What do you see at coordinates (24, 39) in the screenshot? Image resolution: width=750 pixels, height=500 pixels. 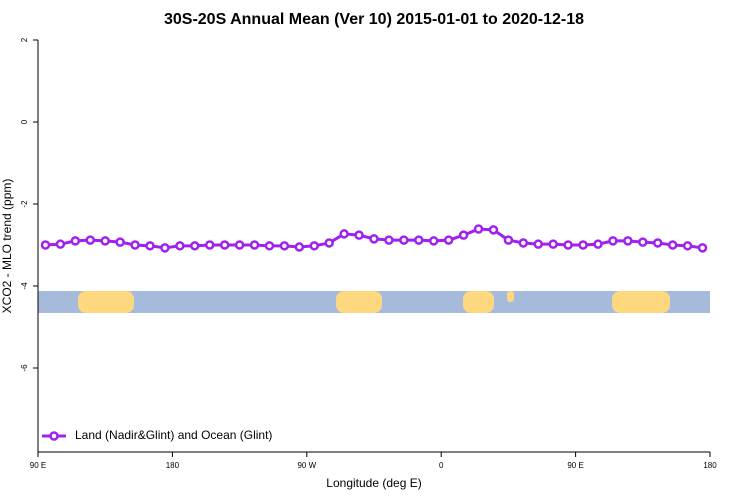 I see `y-tick-label: 2` at bounding box center [24, 39].